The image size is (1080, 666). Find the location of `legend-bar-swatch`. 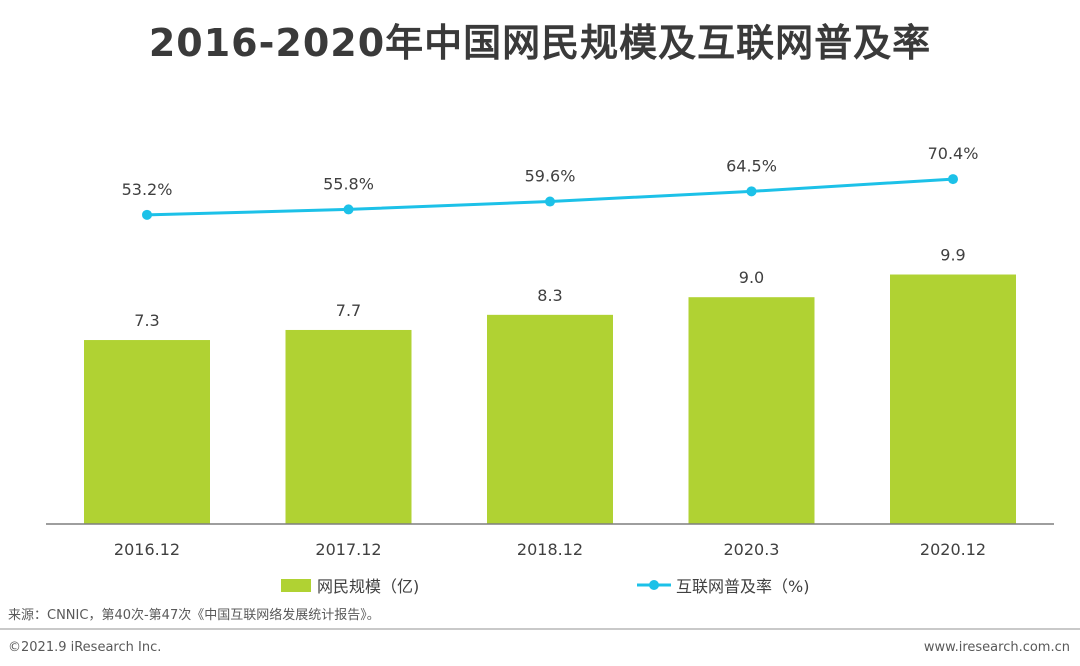

legend-bar-swatch is located at coordinates (296, 585).